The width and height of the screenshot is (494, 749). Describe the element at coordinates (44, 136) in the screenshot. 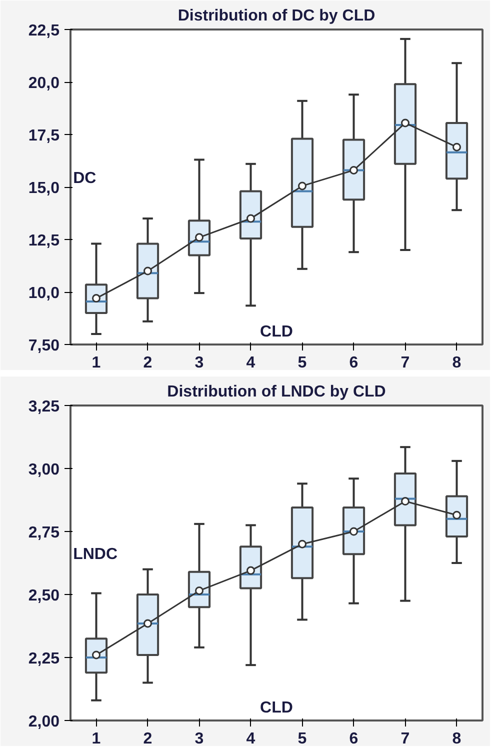

I see `y-tick-label: 17,5` at that location.